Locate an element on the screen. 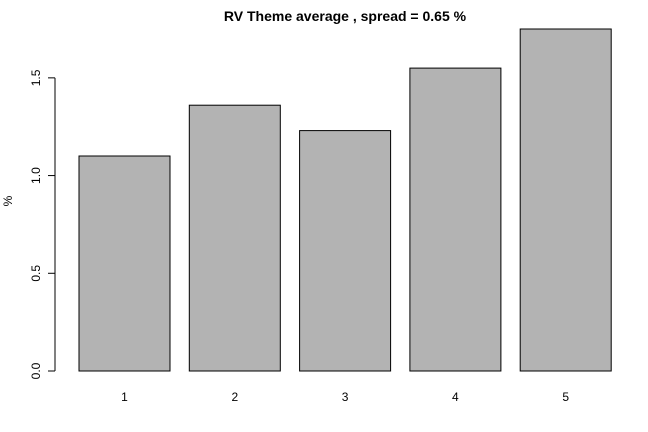 Image resolution: width=648 pixels, height=432 pixels. x-tick-label: 1 is located at coordinates (124, 397).